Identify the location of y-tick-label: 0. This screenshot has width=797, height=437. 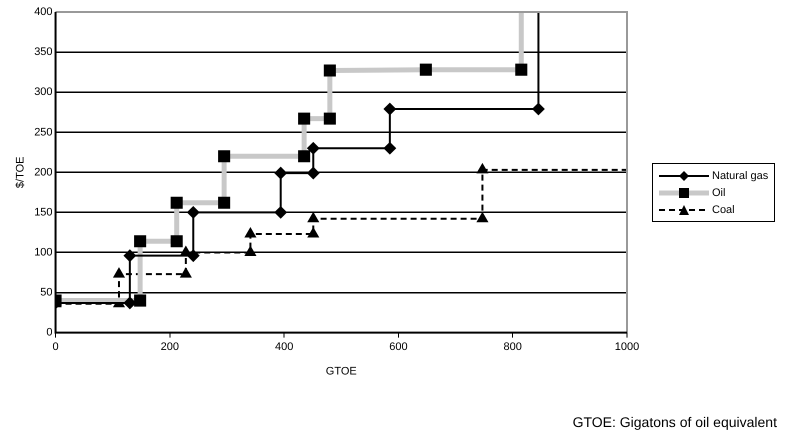
(49, 332).